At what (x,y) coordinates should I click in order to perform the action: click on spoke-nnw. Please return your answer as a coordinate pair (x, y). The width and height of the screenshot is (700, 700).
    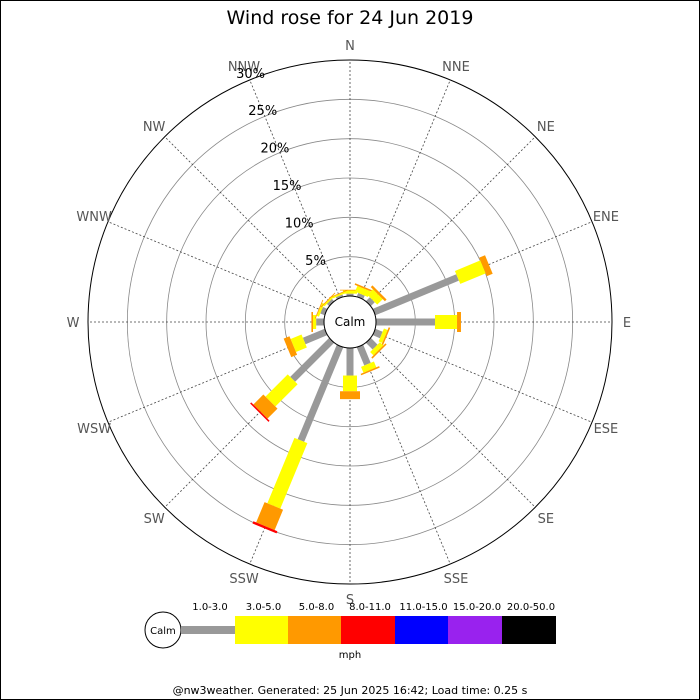
    Looking at the image, I should click on (295, 189).